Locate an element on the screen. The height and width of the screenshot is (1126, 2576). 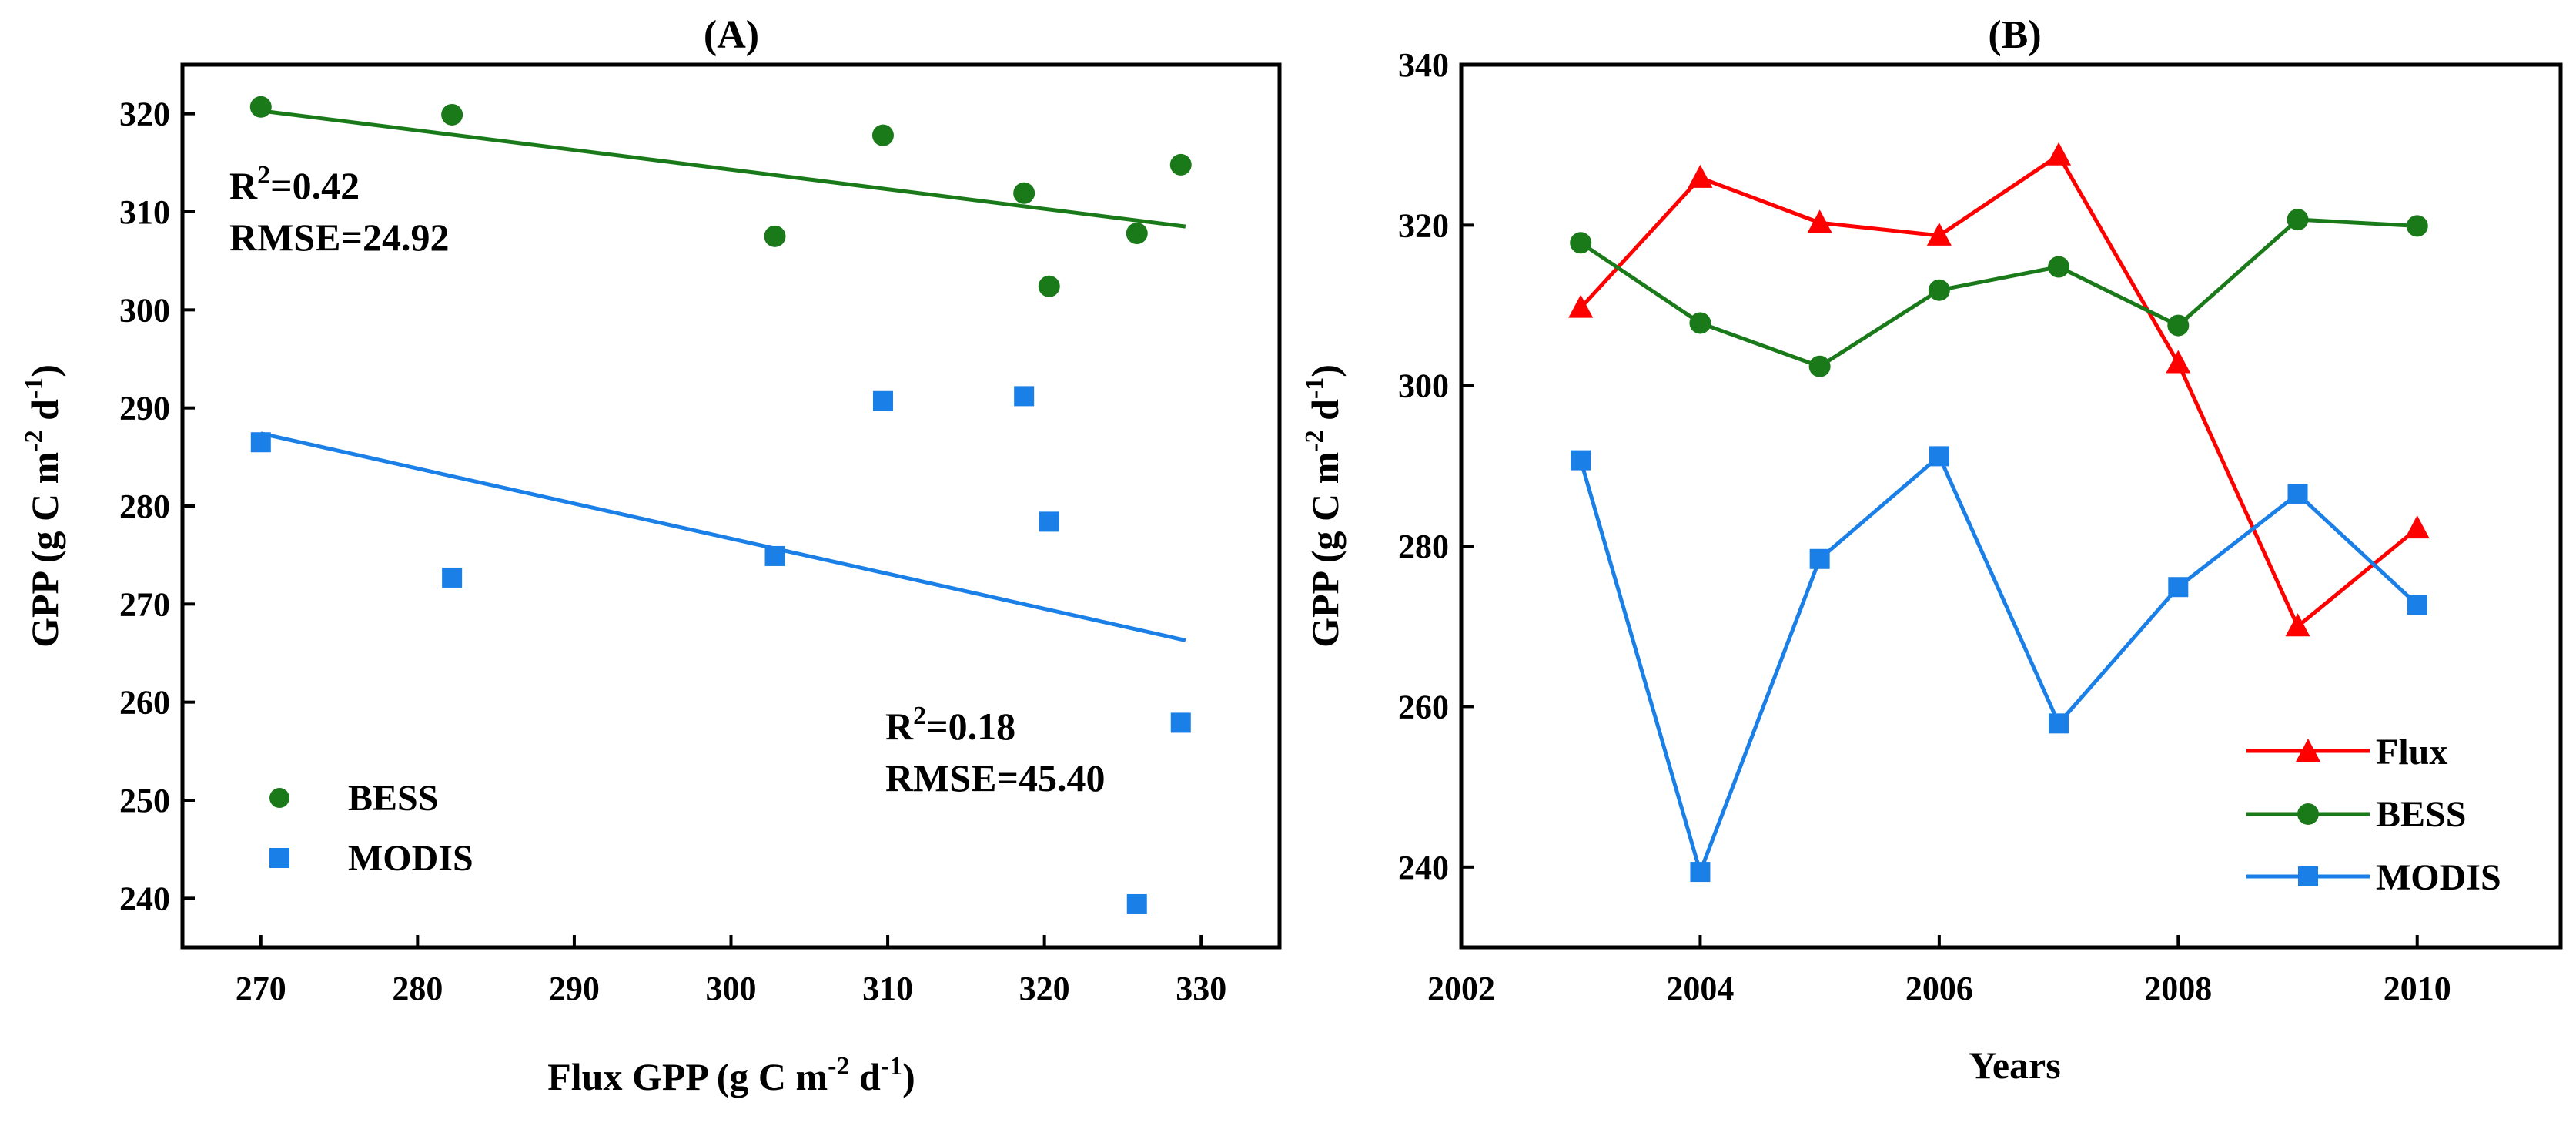
legend-b-bess-label: BESS is located at coordinates (2421, 814).